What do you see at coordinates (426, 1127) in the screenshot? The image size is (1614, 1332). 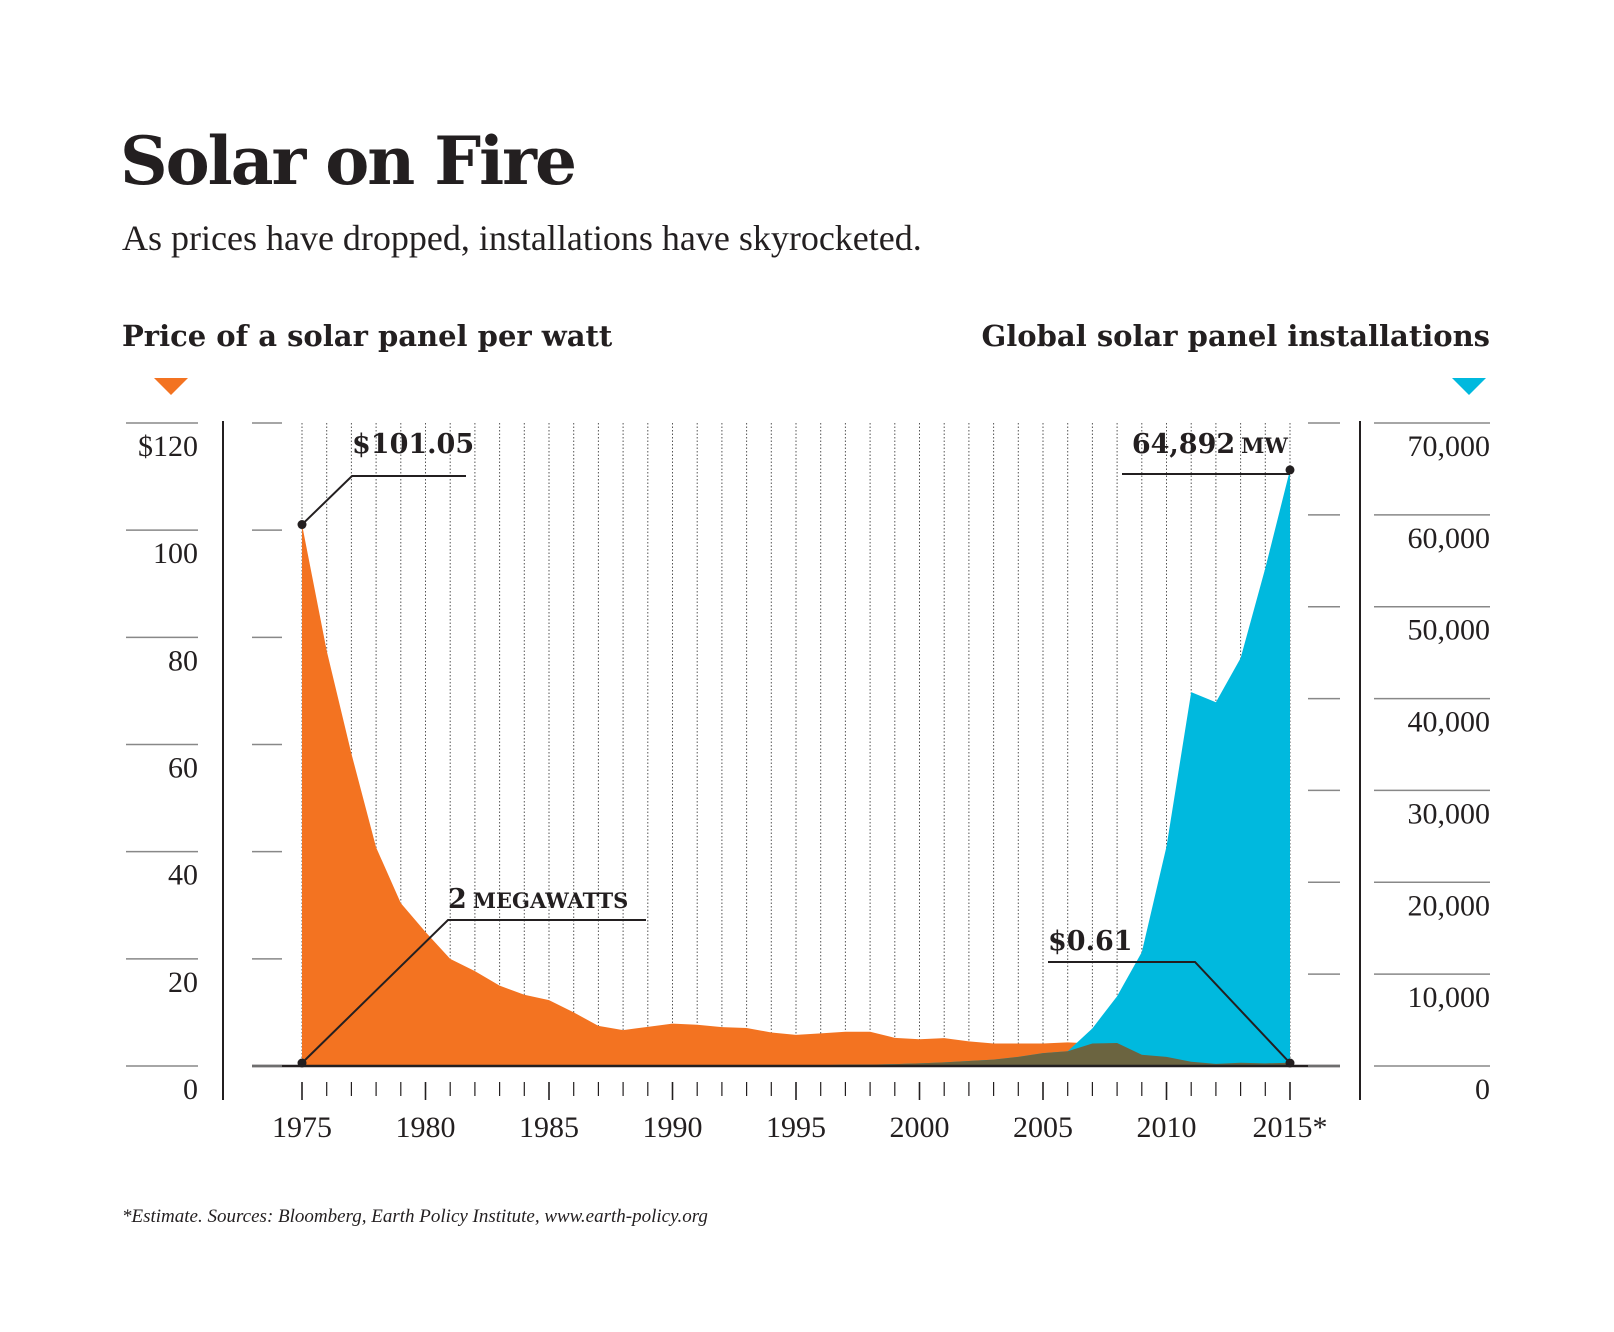 I see `x-tick-label: 1980` at bounding box center [426, 1127].